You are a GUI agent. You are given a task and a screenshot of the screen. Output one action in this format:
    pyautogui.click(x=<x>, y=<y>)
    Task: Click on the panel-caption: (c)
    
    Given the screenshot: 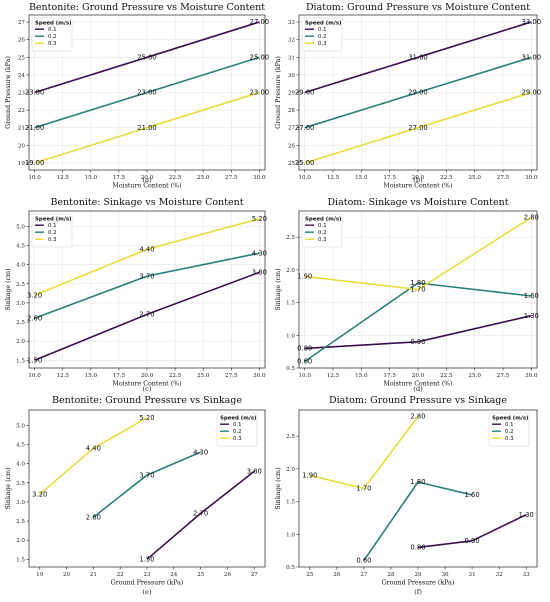 What is the action you would take?
    pyautogui.click(x=146, y=389)
    